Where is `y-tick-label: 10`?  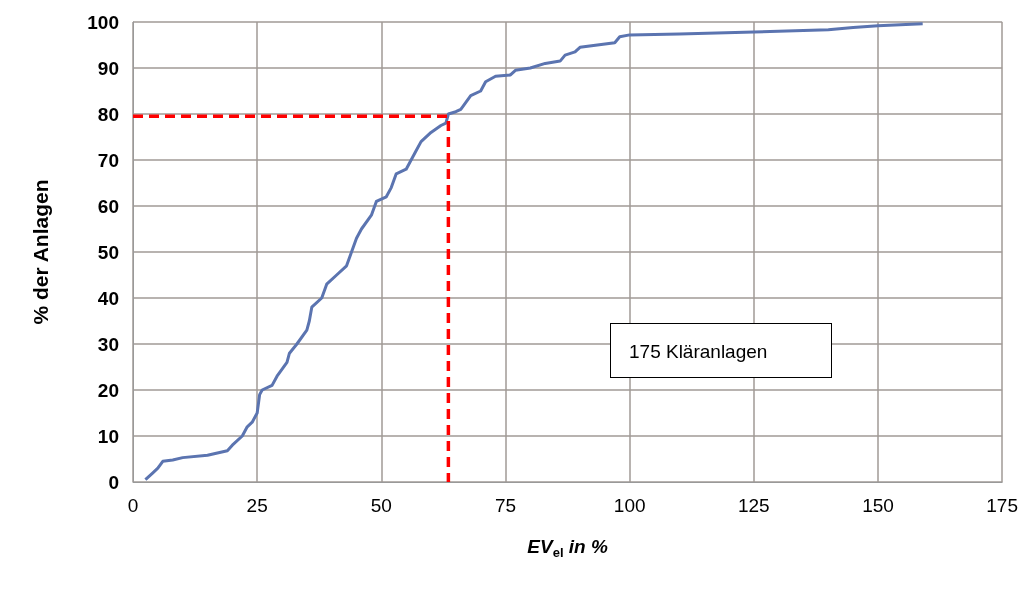 y-tick-label: 10 is located at coordinates (108, 436).